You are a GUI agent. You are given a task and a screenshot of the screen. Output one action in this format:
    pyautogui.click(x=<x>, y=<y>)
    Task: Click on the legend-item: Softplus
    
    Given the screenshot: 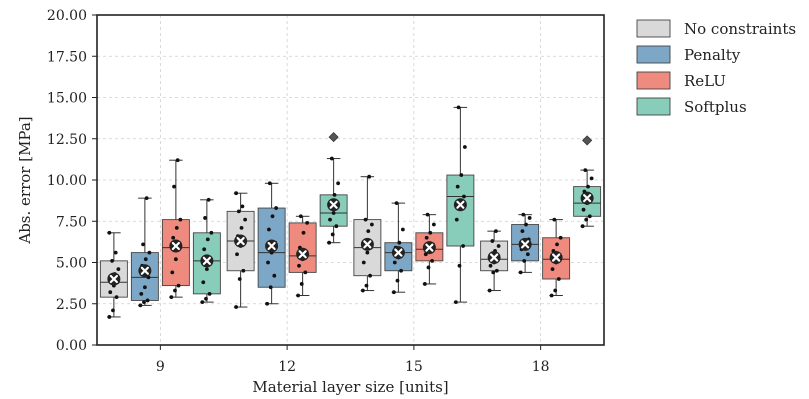 What is the action you would take?
    pyautogui.click(x=691, y=106)
    